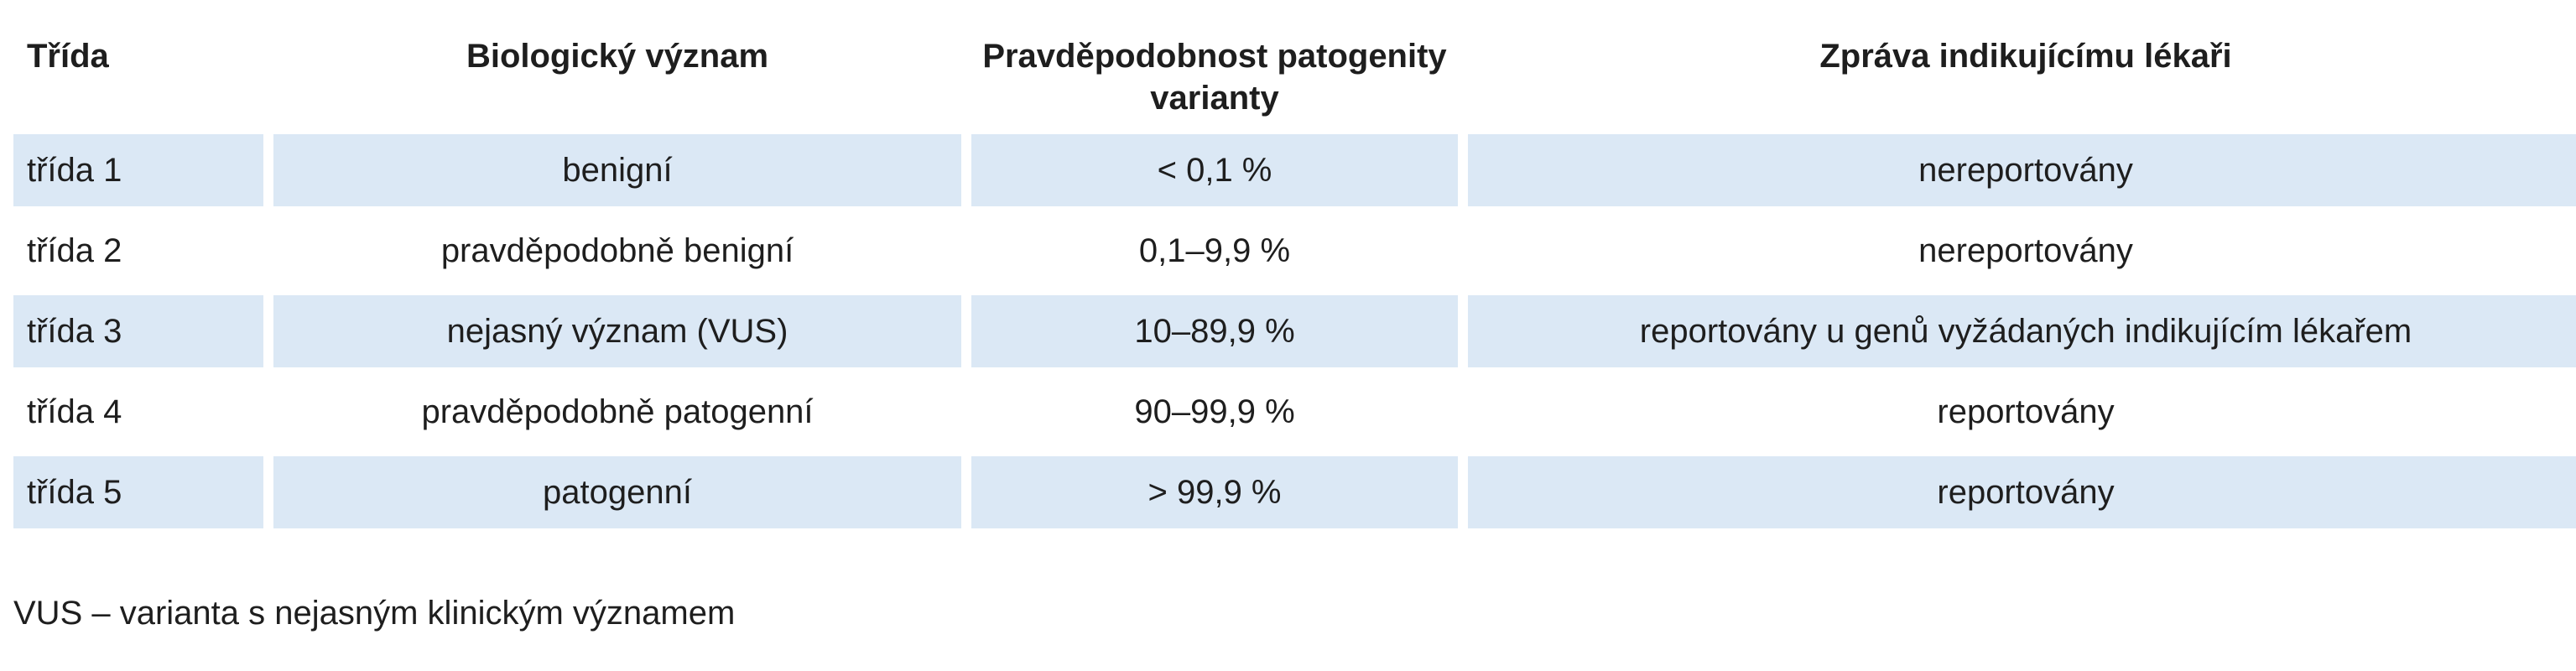  What do you see at coordinates (617, 250) in the screenshot?
I see `cell-biological-meaning: pravděpodobně benigní` at bounding box center [617, 250].